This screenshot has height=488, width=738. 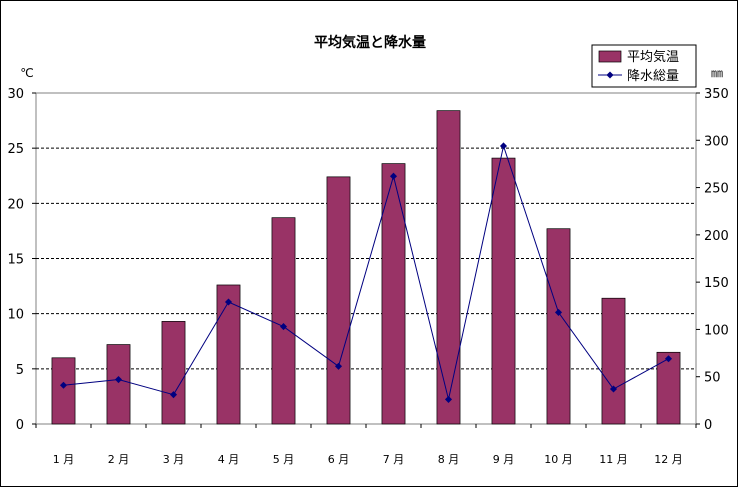 I want to click on x-axis: 1 月 2 月 3 月 4 月 5 月 6 月 7 月 8 月 9 月 10 月 11 月 12 月, so click(x=366, y=445).